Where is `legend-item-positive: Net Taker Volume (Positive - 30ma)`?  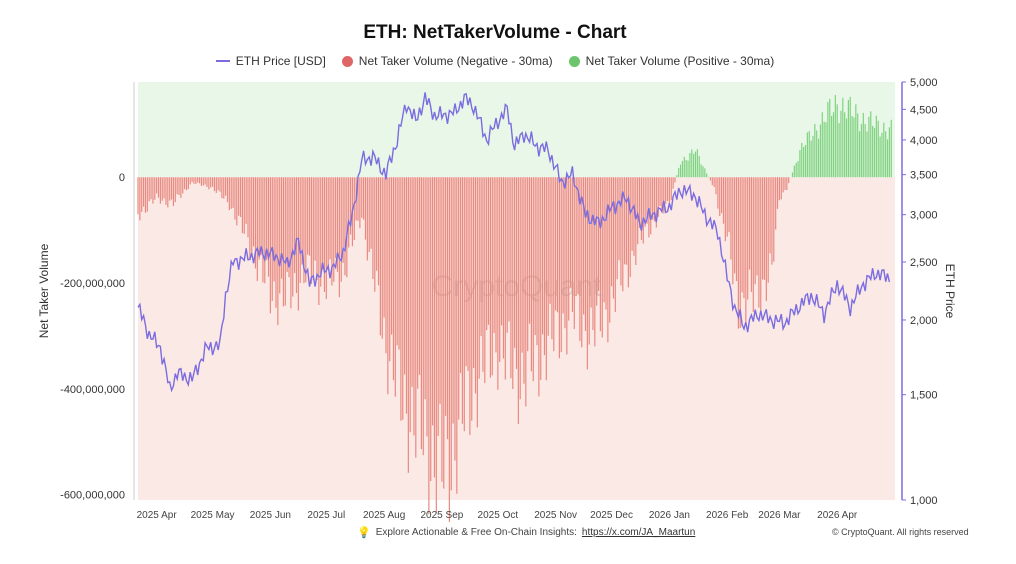 legend-item-positive: Net Taker Volume (Positive - 30ma) is located at coordinates (671, 61).